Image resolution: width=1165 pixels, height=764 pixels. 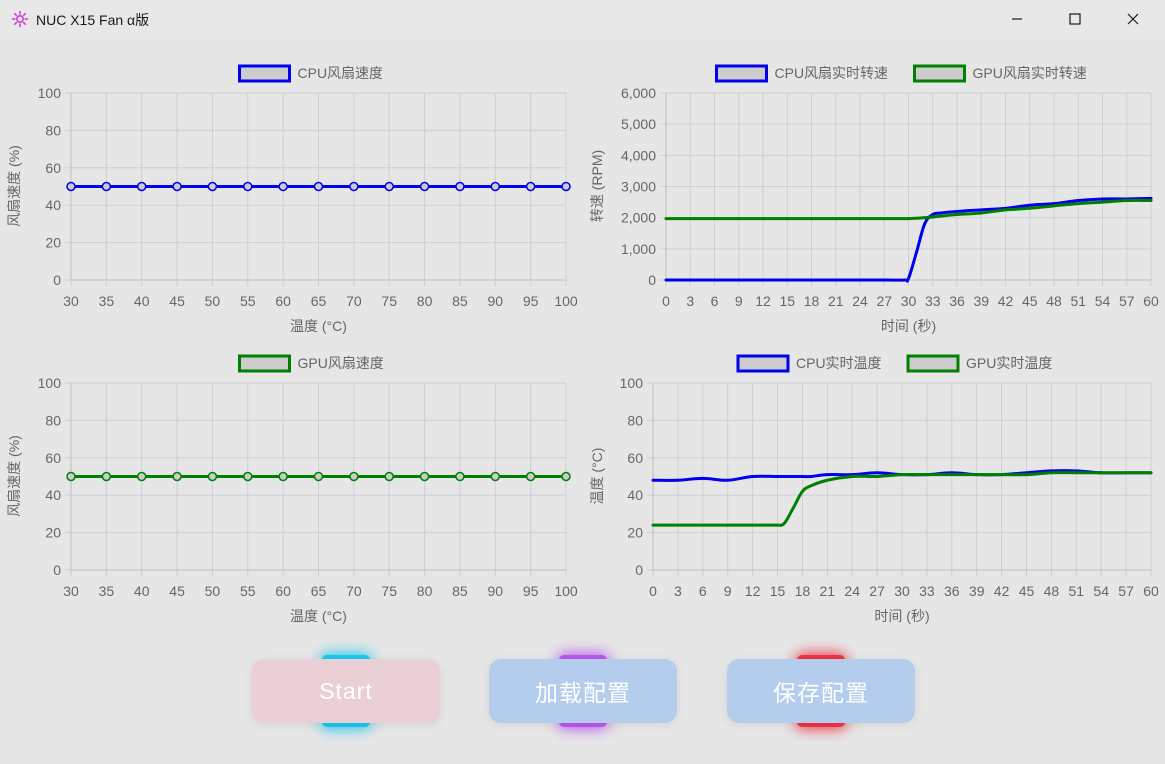 I want to click on x-tick-label: 0, so click(x=666, y=301).